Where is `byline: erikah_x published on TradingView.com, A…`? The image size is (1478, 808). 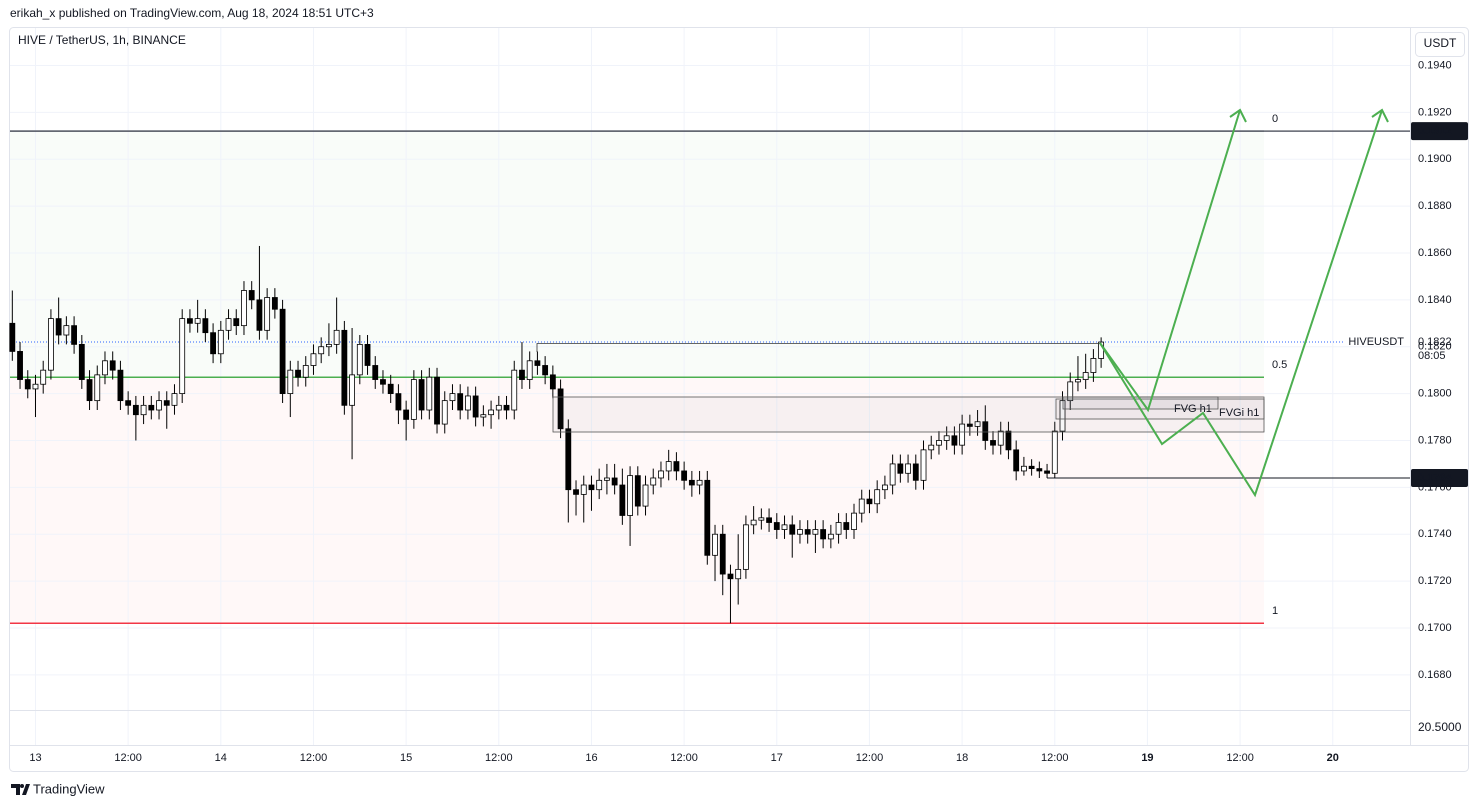 byline: erikah_x published on TradingView.com, A… is located at coordinates (192, 13).